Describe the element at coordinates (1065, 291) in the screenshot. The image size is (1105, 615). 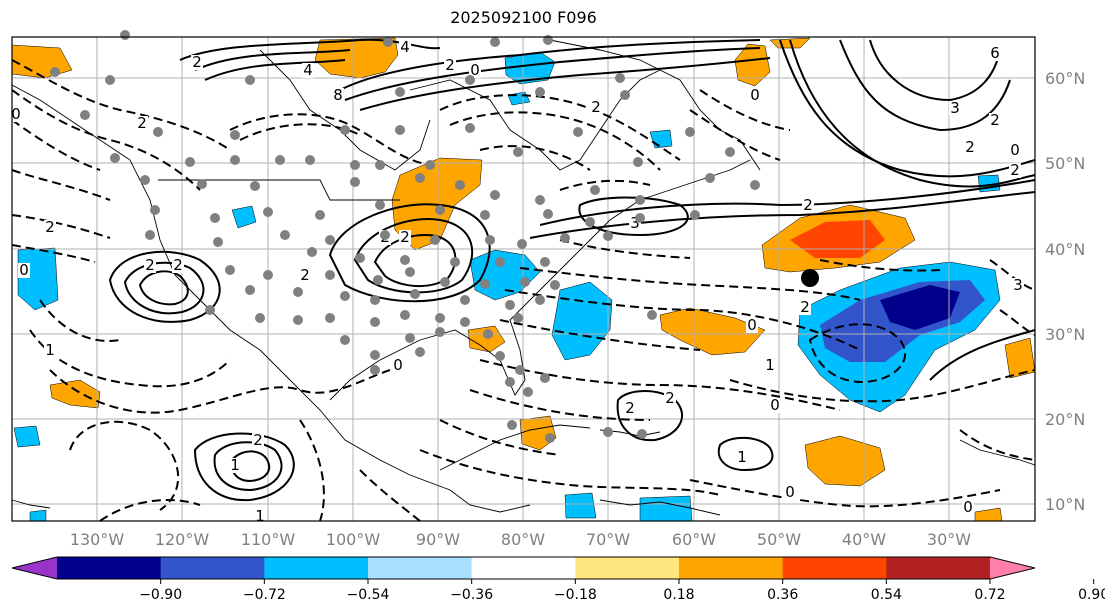
I see `latitude-labels: 60°N 50°N 40°N 30°N 20°N 10°N` at that location.